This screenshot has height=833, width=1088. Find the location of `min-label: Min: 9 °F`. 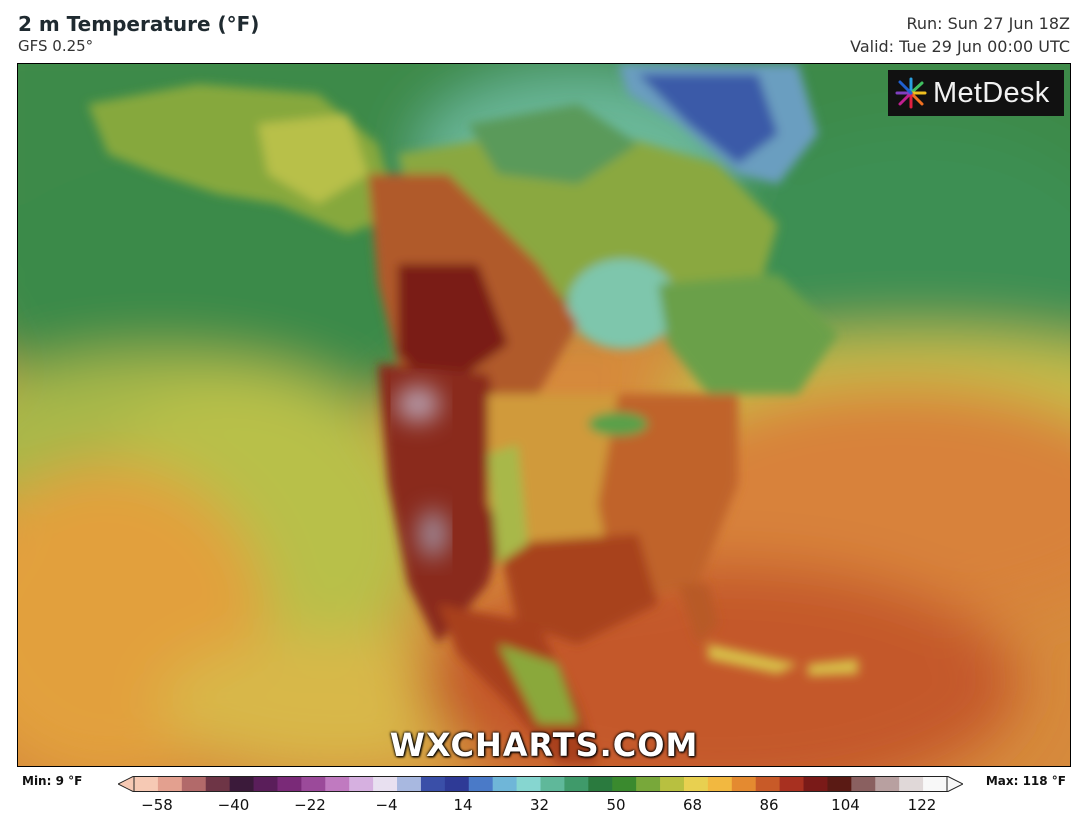

min-label: Min: 9 °F is located at coordinates (52, 781).